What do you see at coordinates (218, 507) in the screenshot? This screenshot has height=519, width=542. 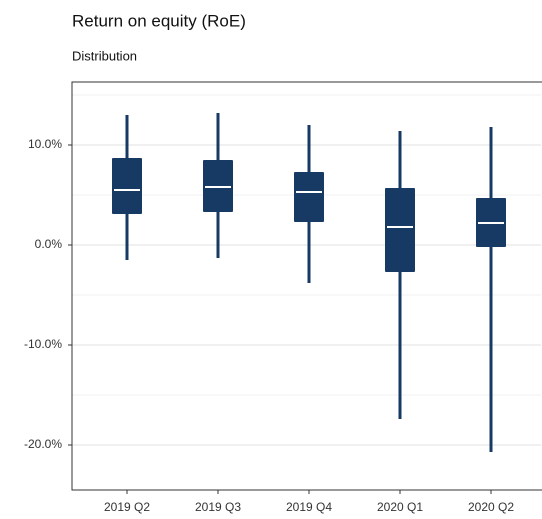 I see `x-tick-label: 2019 Q3` at bounding box center [218, 507].